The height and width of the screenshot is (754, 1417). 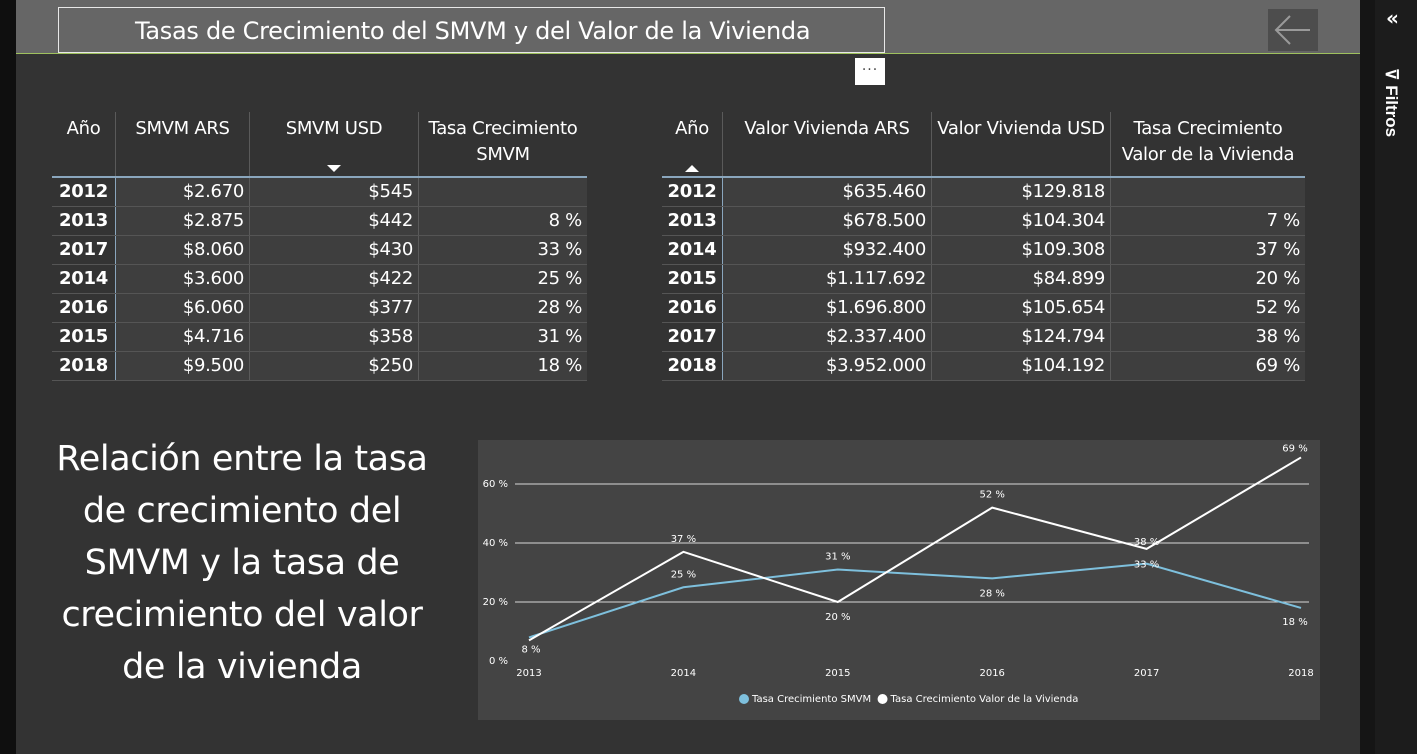 I want to click on table-row: 2014 $932.400 $109.308 37 %, so click(x=983, y=250).